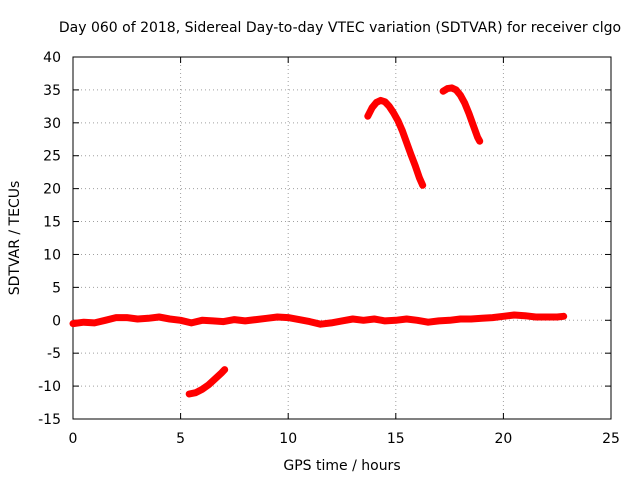 The image size is (640, 480). I want to click on y-tick-label: 30, so click(52, 124).